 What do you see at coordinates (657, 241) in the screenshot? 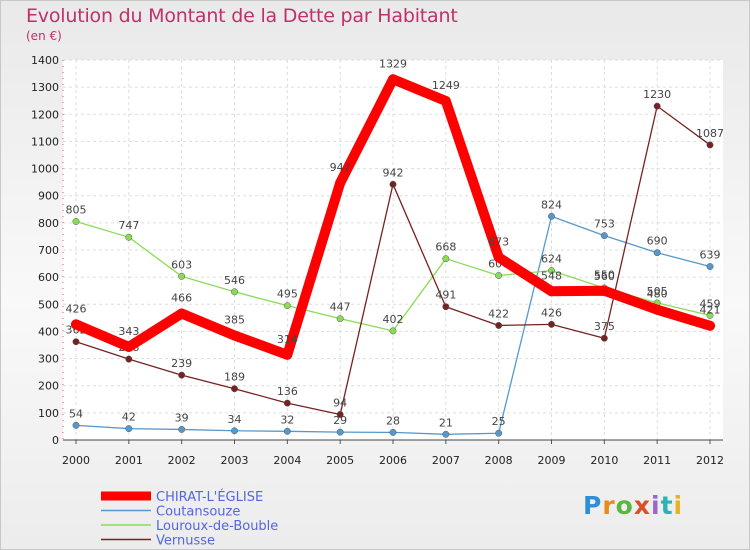
I see `data-label: 690` at bounding box center [657, 241].